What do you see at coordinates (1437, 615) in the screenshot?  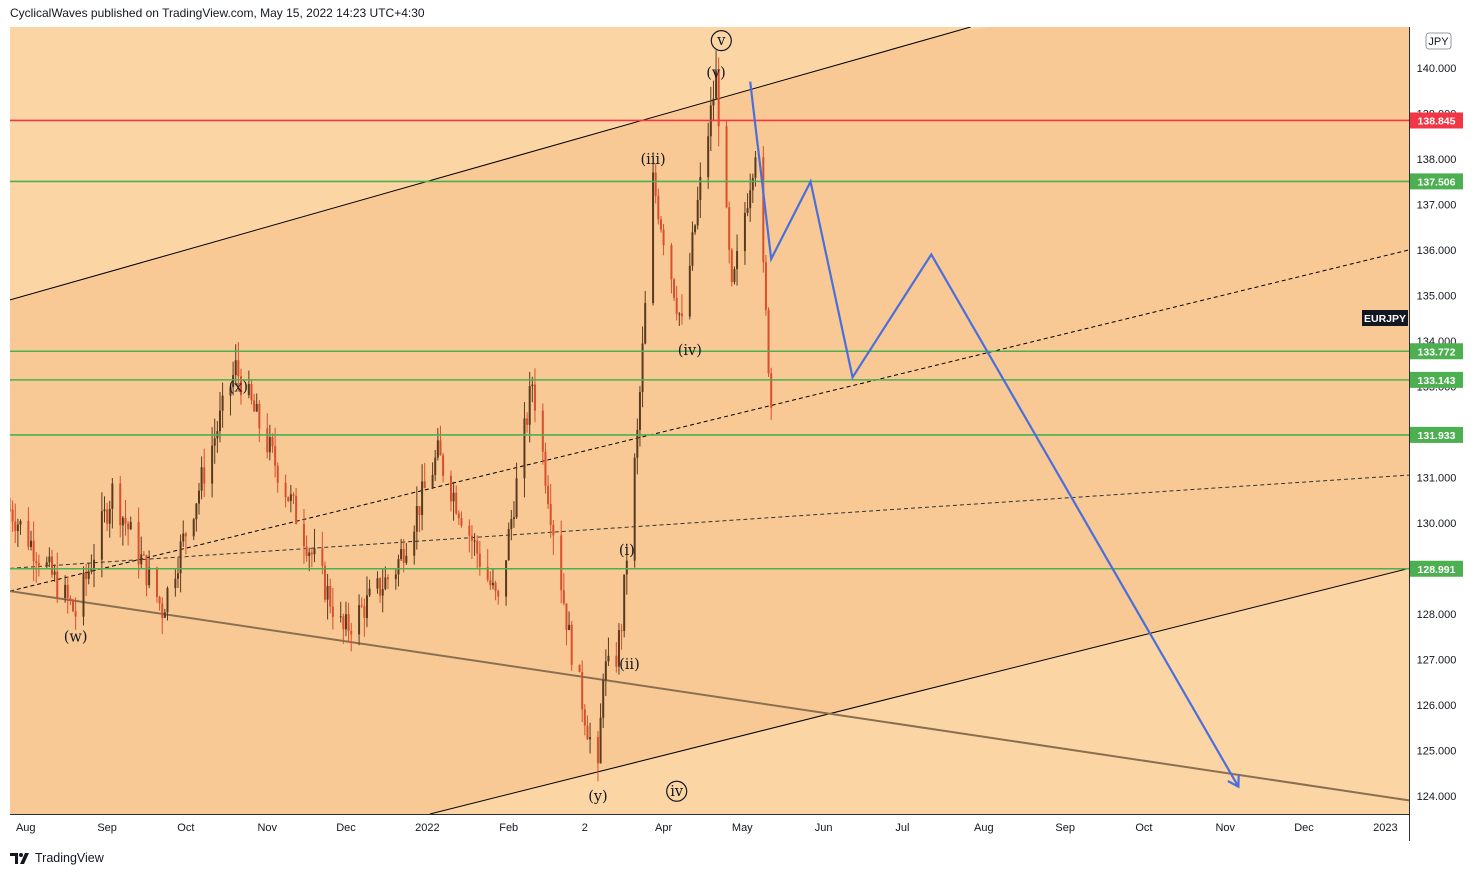 I see `y-tick-label: 128.000` at bounding box center [1437, 615].